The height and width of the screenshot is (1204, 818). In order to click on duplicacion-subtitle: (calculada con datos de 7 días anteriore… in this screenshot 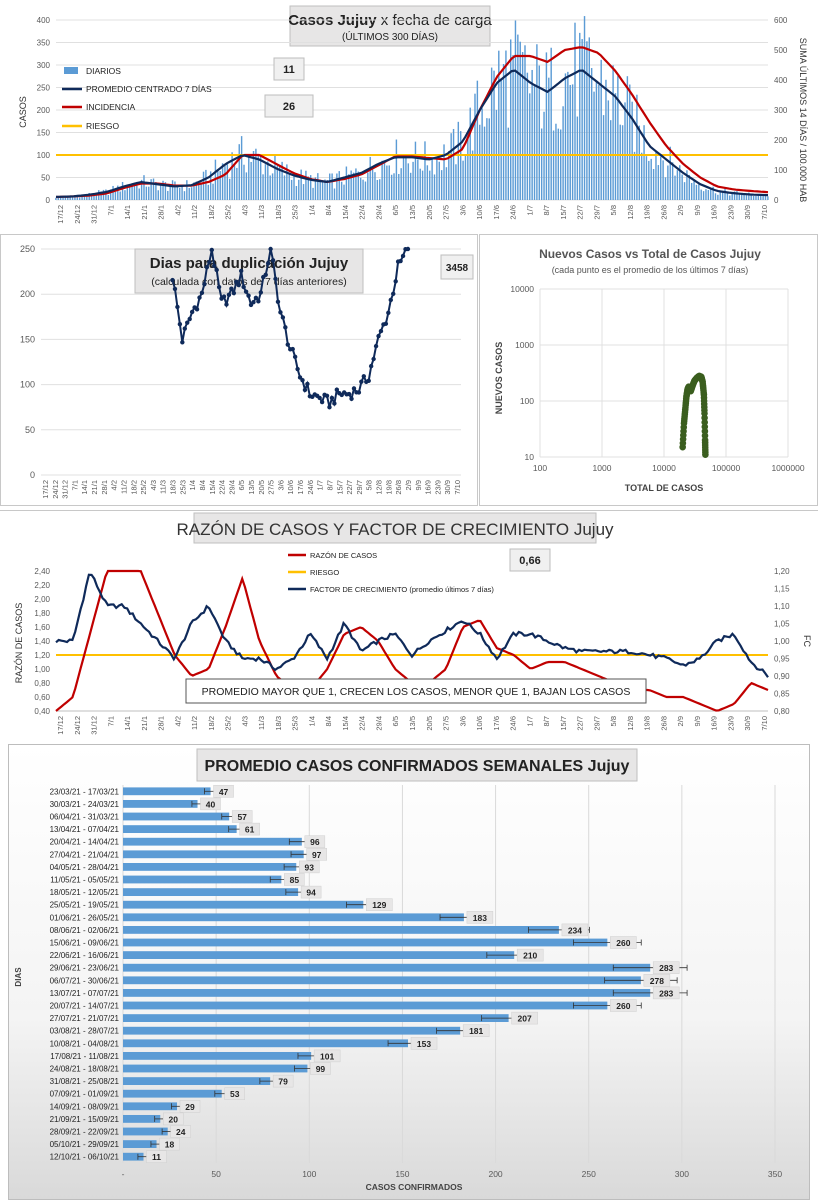, I will do `click(249, 282)`.